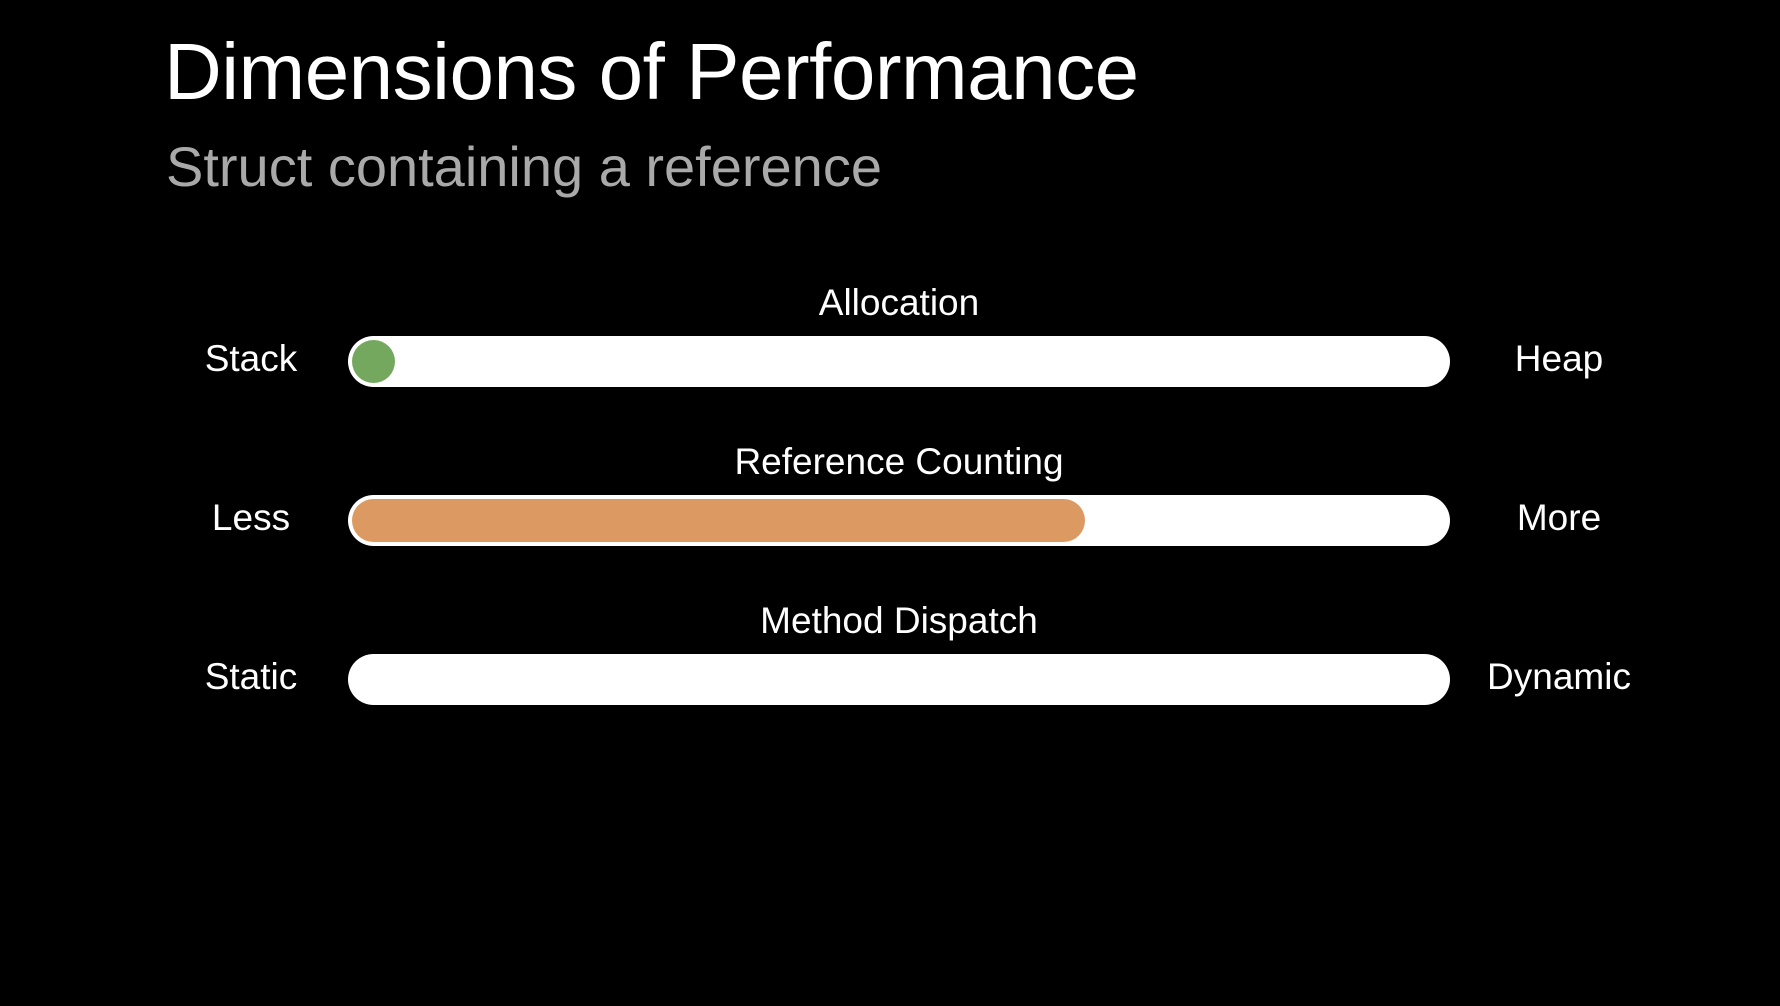 Image resolution: width=1780 pixels, height=1006 pixels. What do you see at coordinates (899, 461) in the screenshot?
I see `metric-label-reference-counting: Reference Counting` at bounding box center [899, 461].